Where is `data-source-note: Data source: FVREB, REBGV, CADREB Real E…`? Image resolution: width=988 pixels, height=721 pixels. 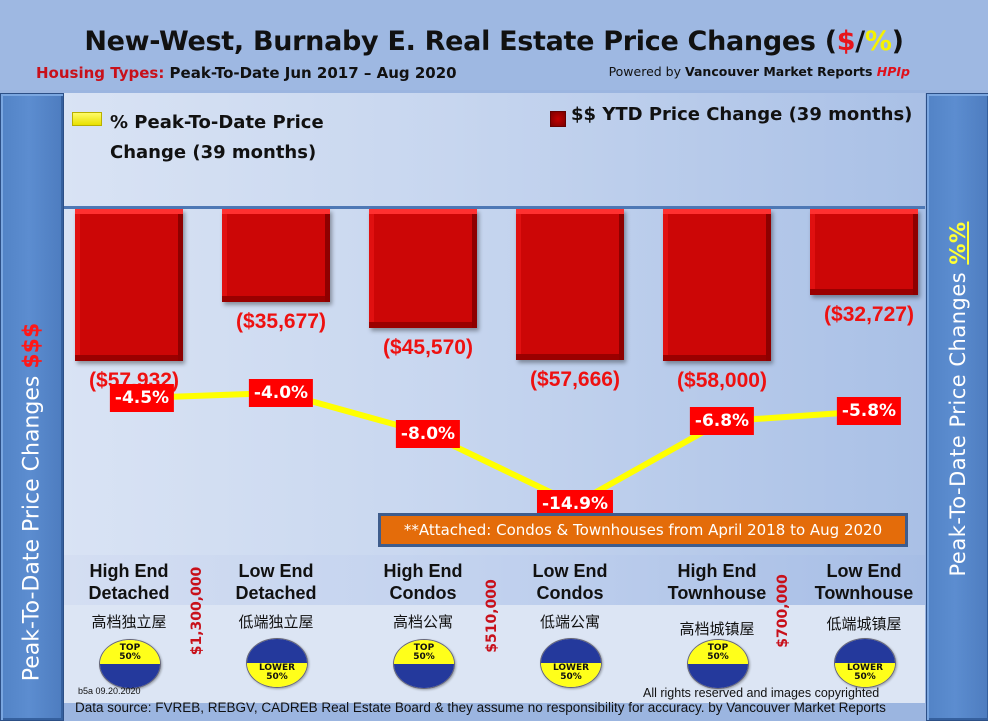
data-source-note: Data source: FVREB, REBGV, CADREB Real E… is located at coordinates (480, 707).